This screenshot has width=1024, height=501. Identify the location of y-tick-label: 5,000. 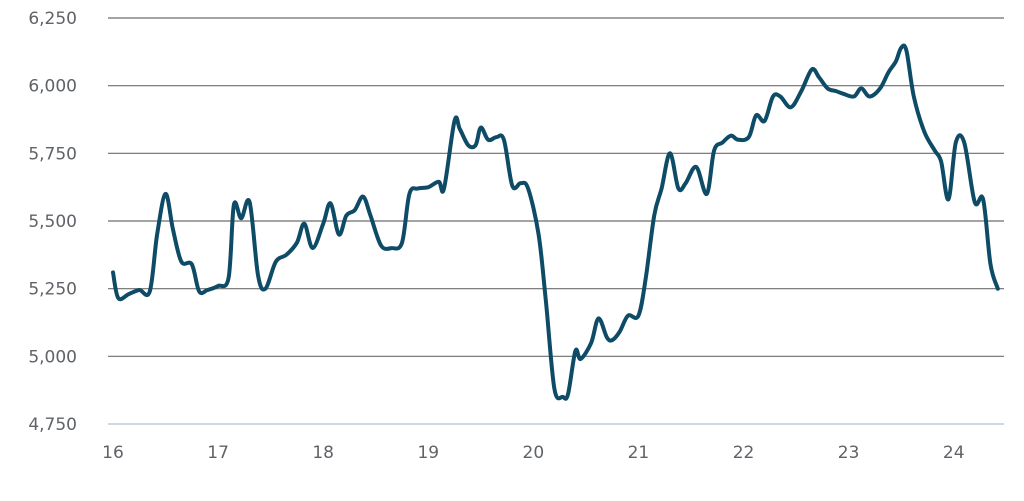
(52, 357).